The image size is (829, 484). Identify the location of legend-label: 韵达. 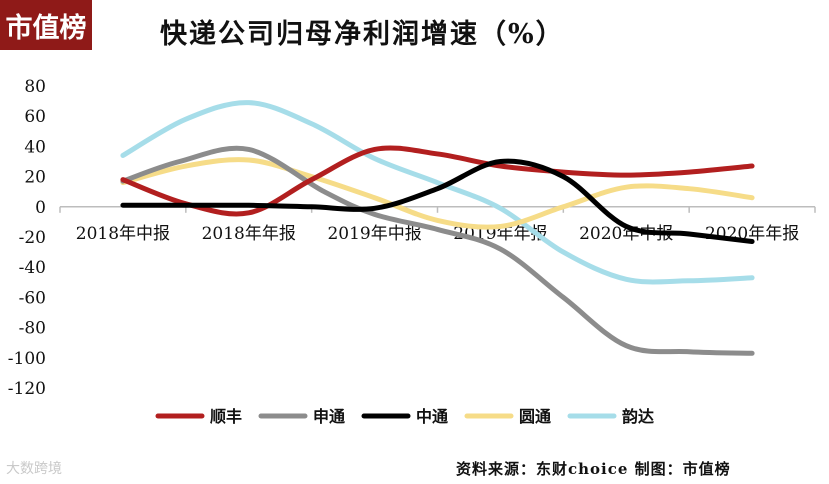
(638, 416).